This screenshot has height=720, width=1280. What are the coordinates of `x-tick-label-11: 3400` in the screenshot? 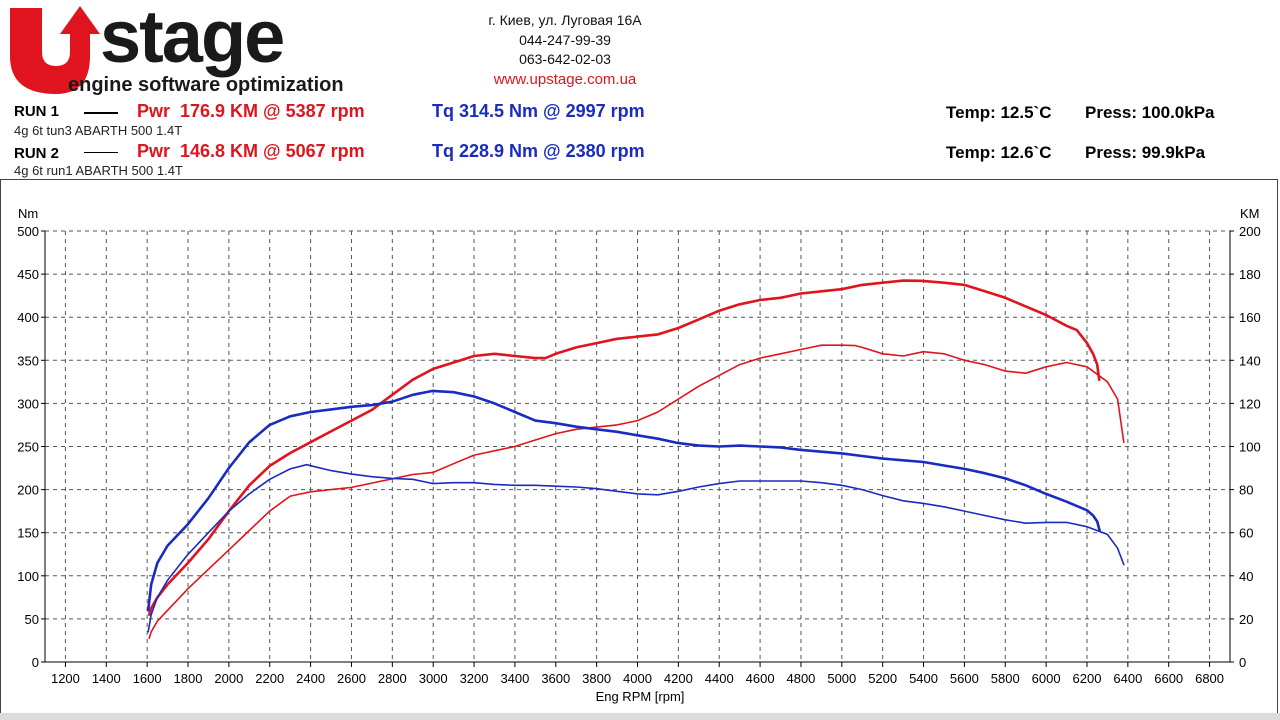 It's located at (514, 678).